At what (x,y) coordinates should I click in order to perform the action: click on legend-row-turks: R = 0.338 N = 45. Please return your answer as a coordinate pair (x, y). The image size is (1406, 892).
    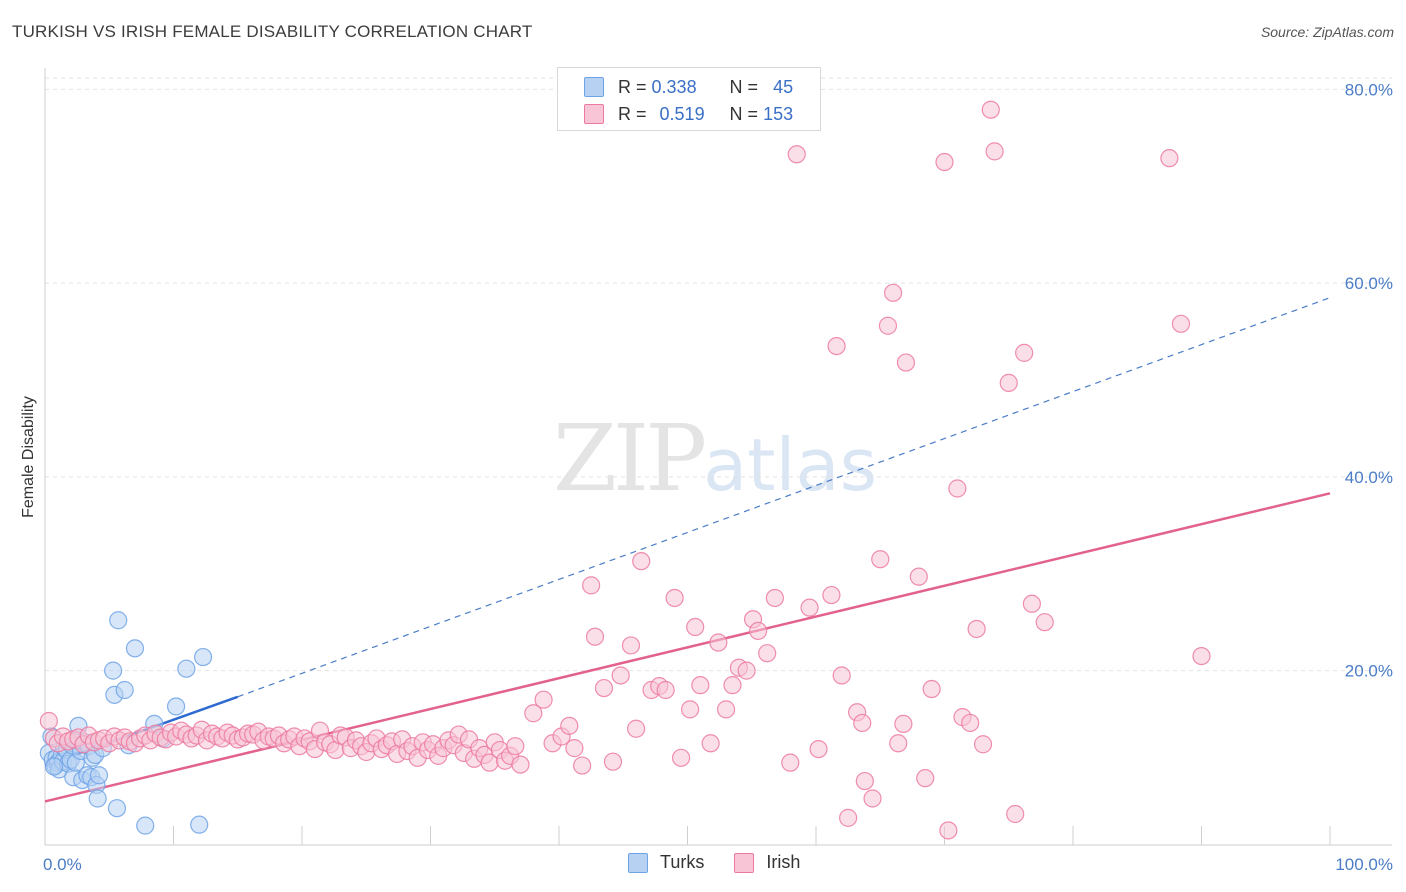
    Looking at the image, I should click on (688, 87).